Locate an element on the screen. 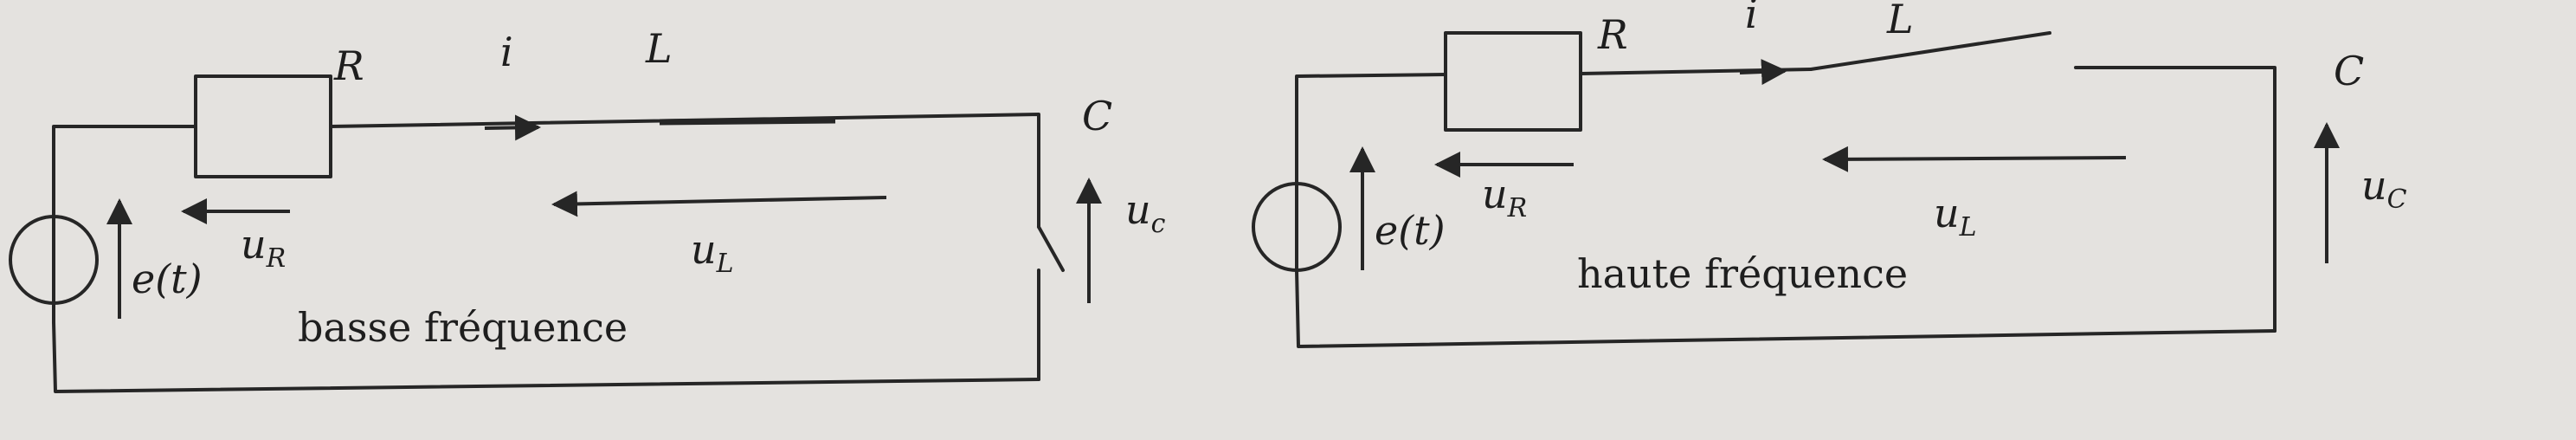 The image size is (2576, 440). wire-bottom-high is located at coordinates (1786, 308).